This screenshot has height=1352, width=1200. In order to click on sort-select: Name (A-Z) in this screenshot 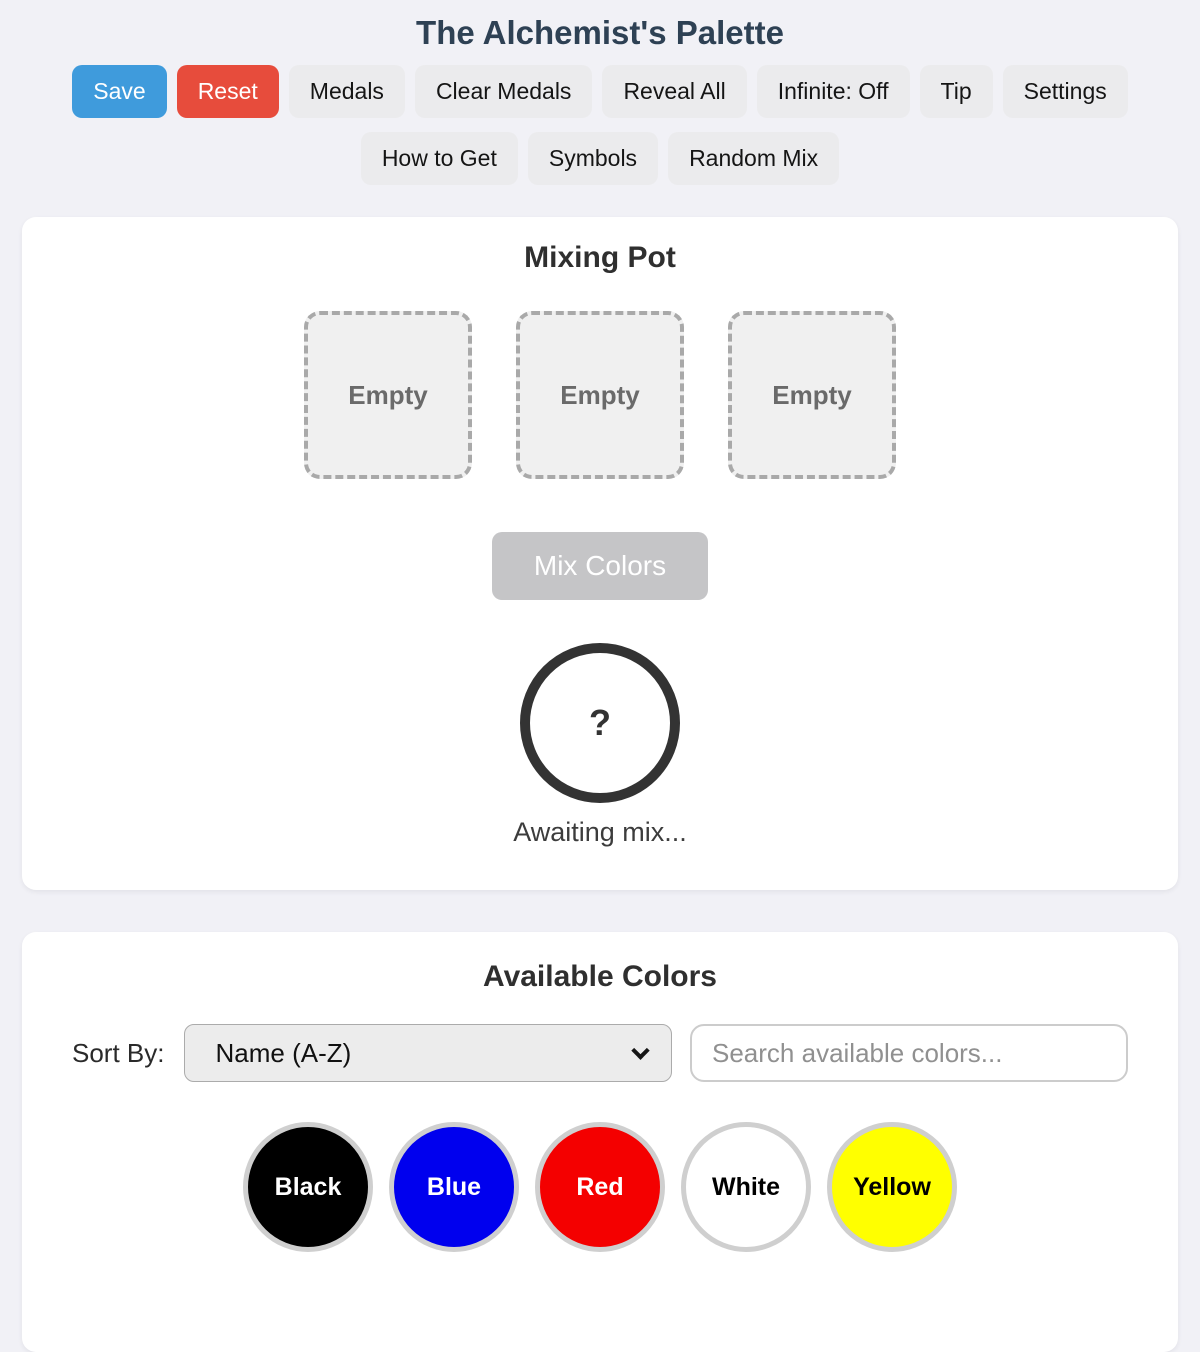, I will do `click(428, 1053)`.